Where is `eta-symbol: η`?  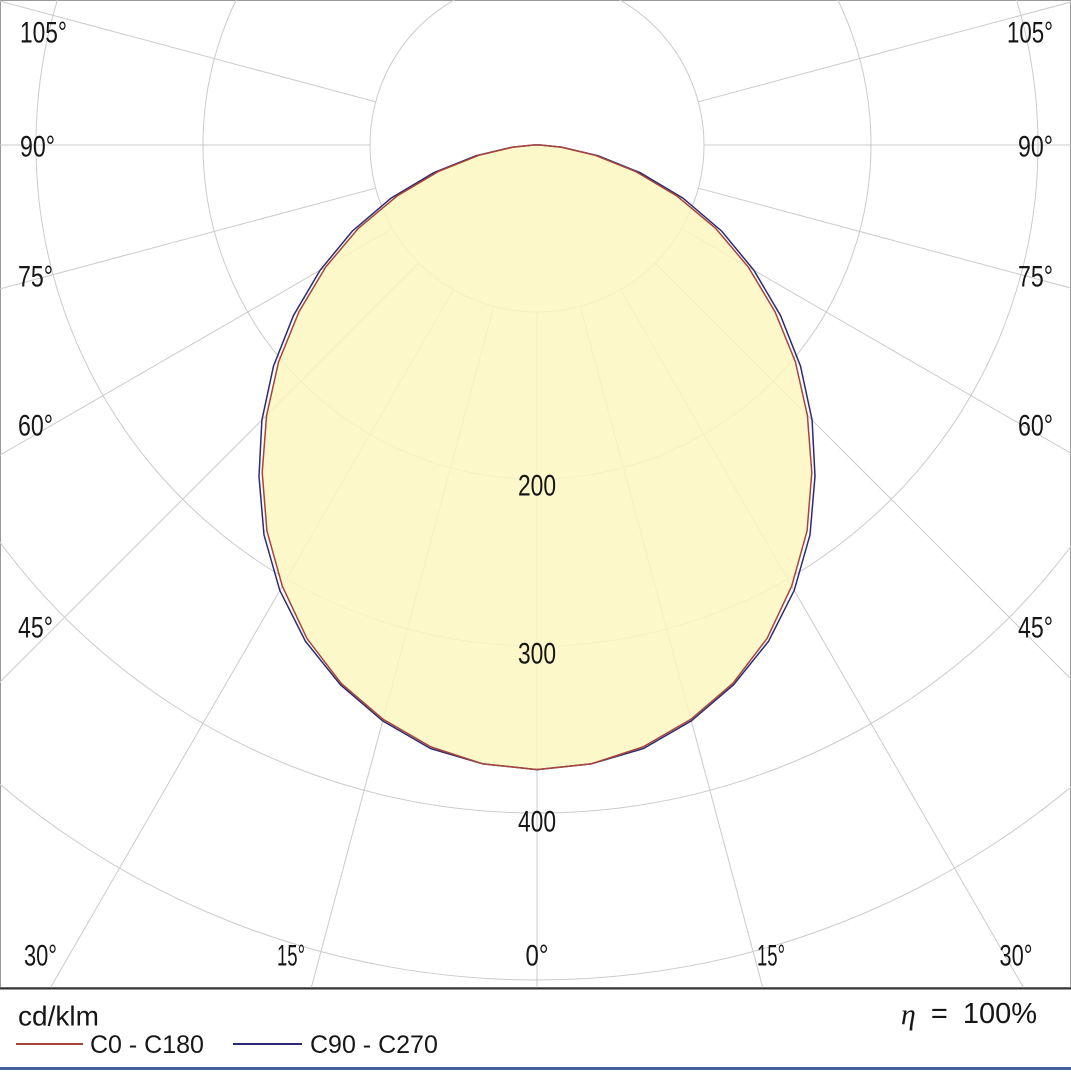 eta-symbol: η is located at coordinates (908, 1014).